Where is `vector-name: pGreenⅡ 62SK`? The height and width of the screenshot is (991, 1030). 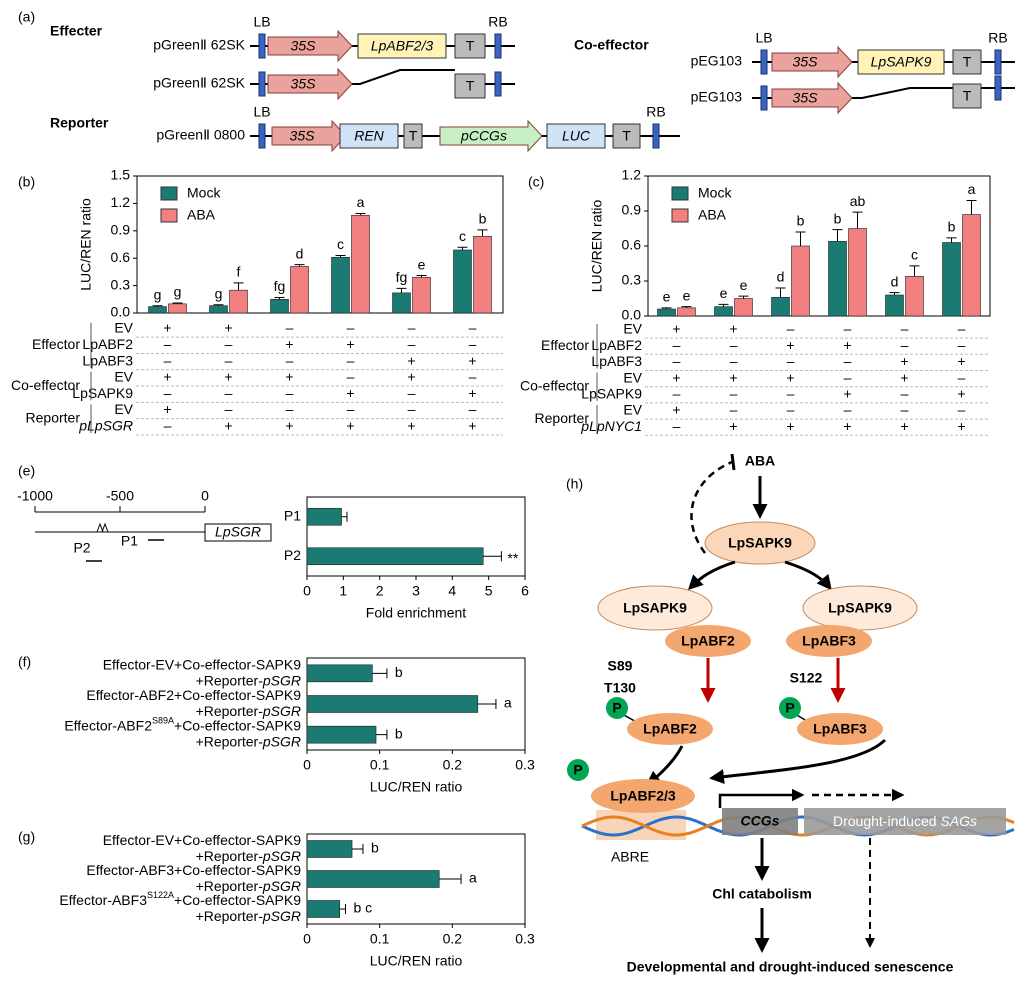 vector-name: pGreenⅡ 62SK is located at coordinates (199, 83).